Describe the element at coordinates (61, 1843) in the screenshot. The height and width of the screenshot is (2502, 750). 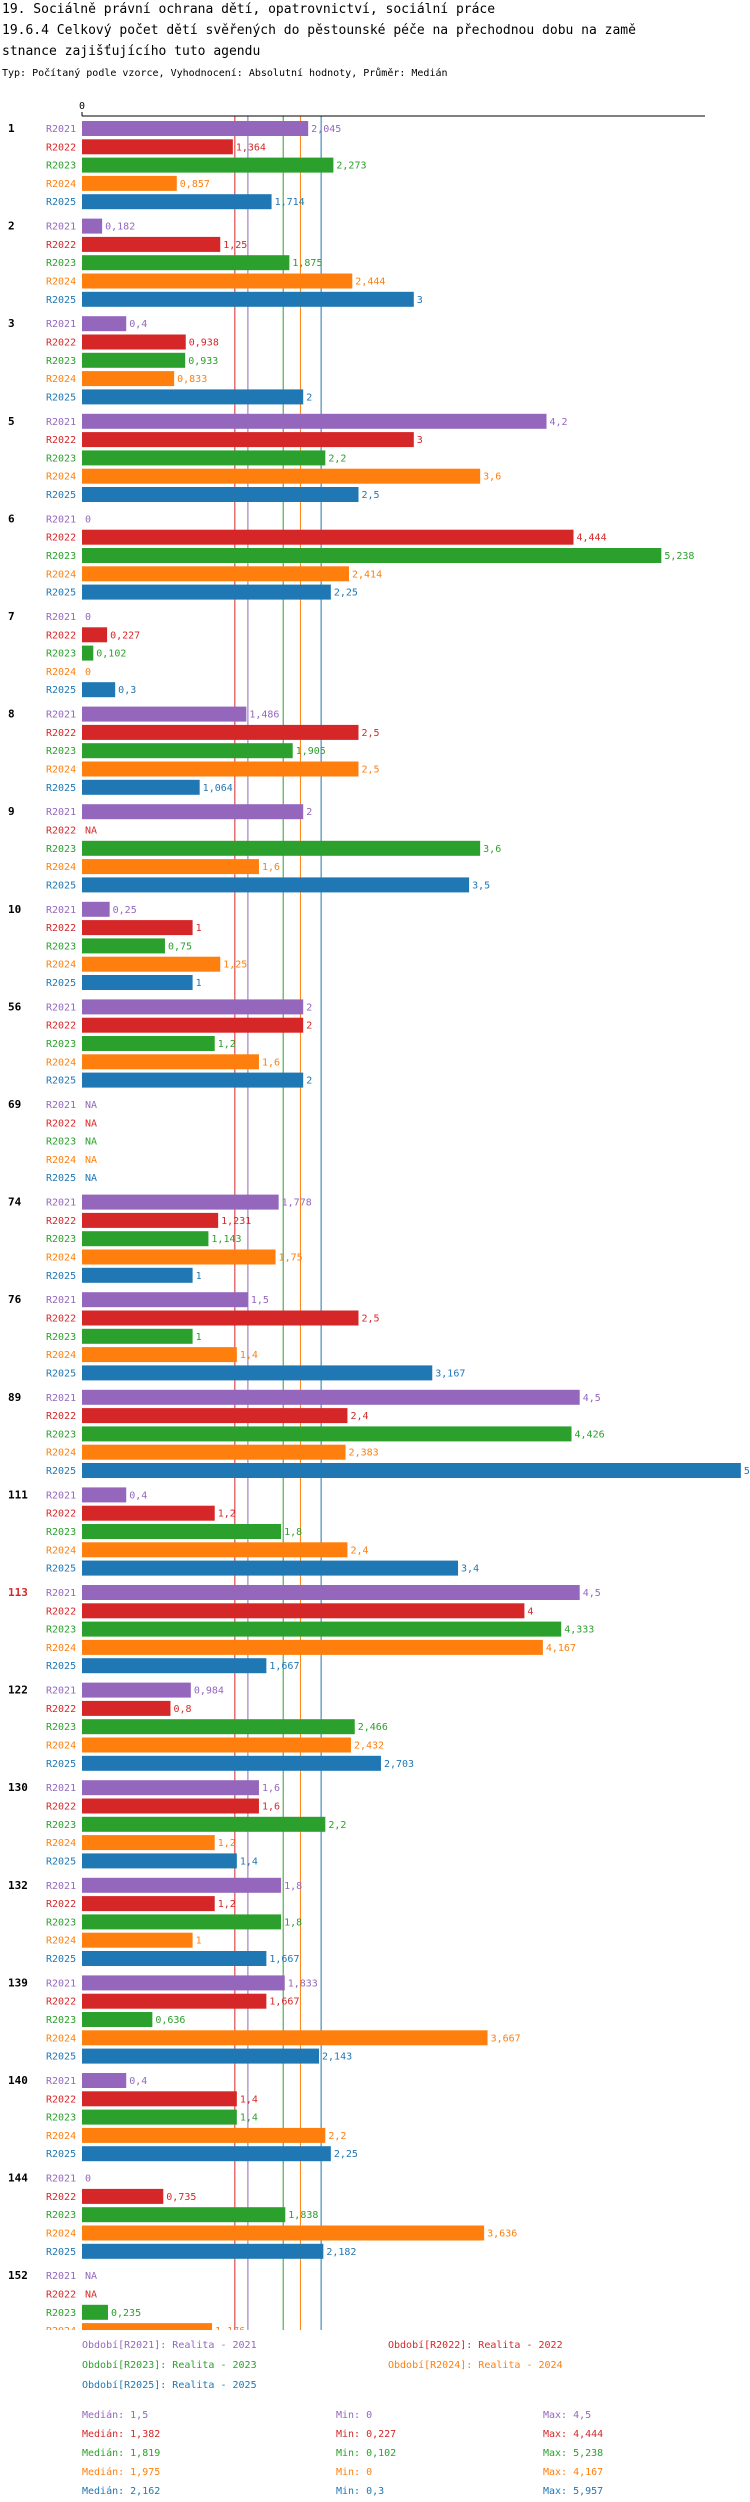
I see `series-label-130-r2024: R2024` at that location.